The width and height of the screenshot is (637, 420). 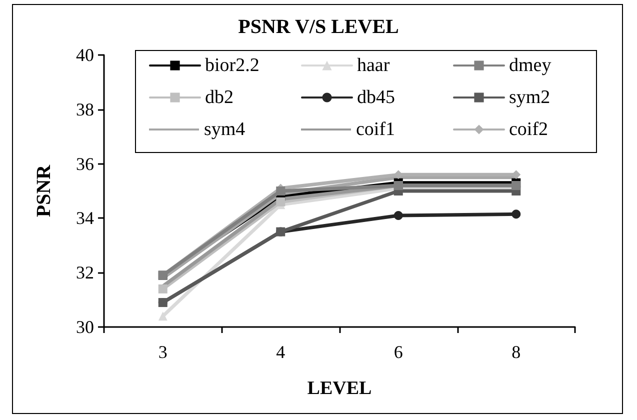 What do you see at coordinates (85, 272) in the screenshot?
I see `y-tick-label: 32` at bounding box center [85, 272].